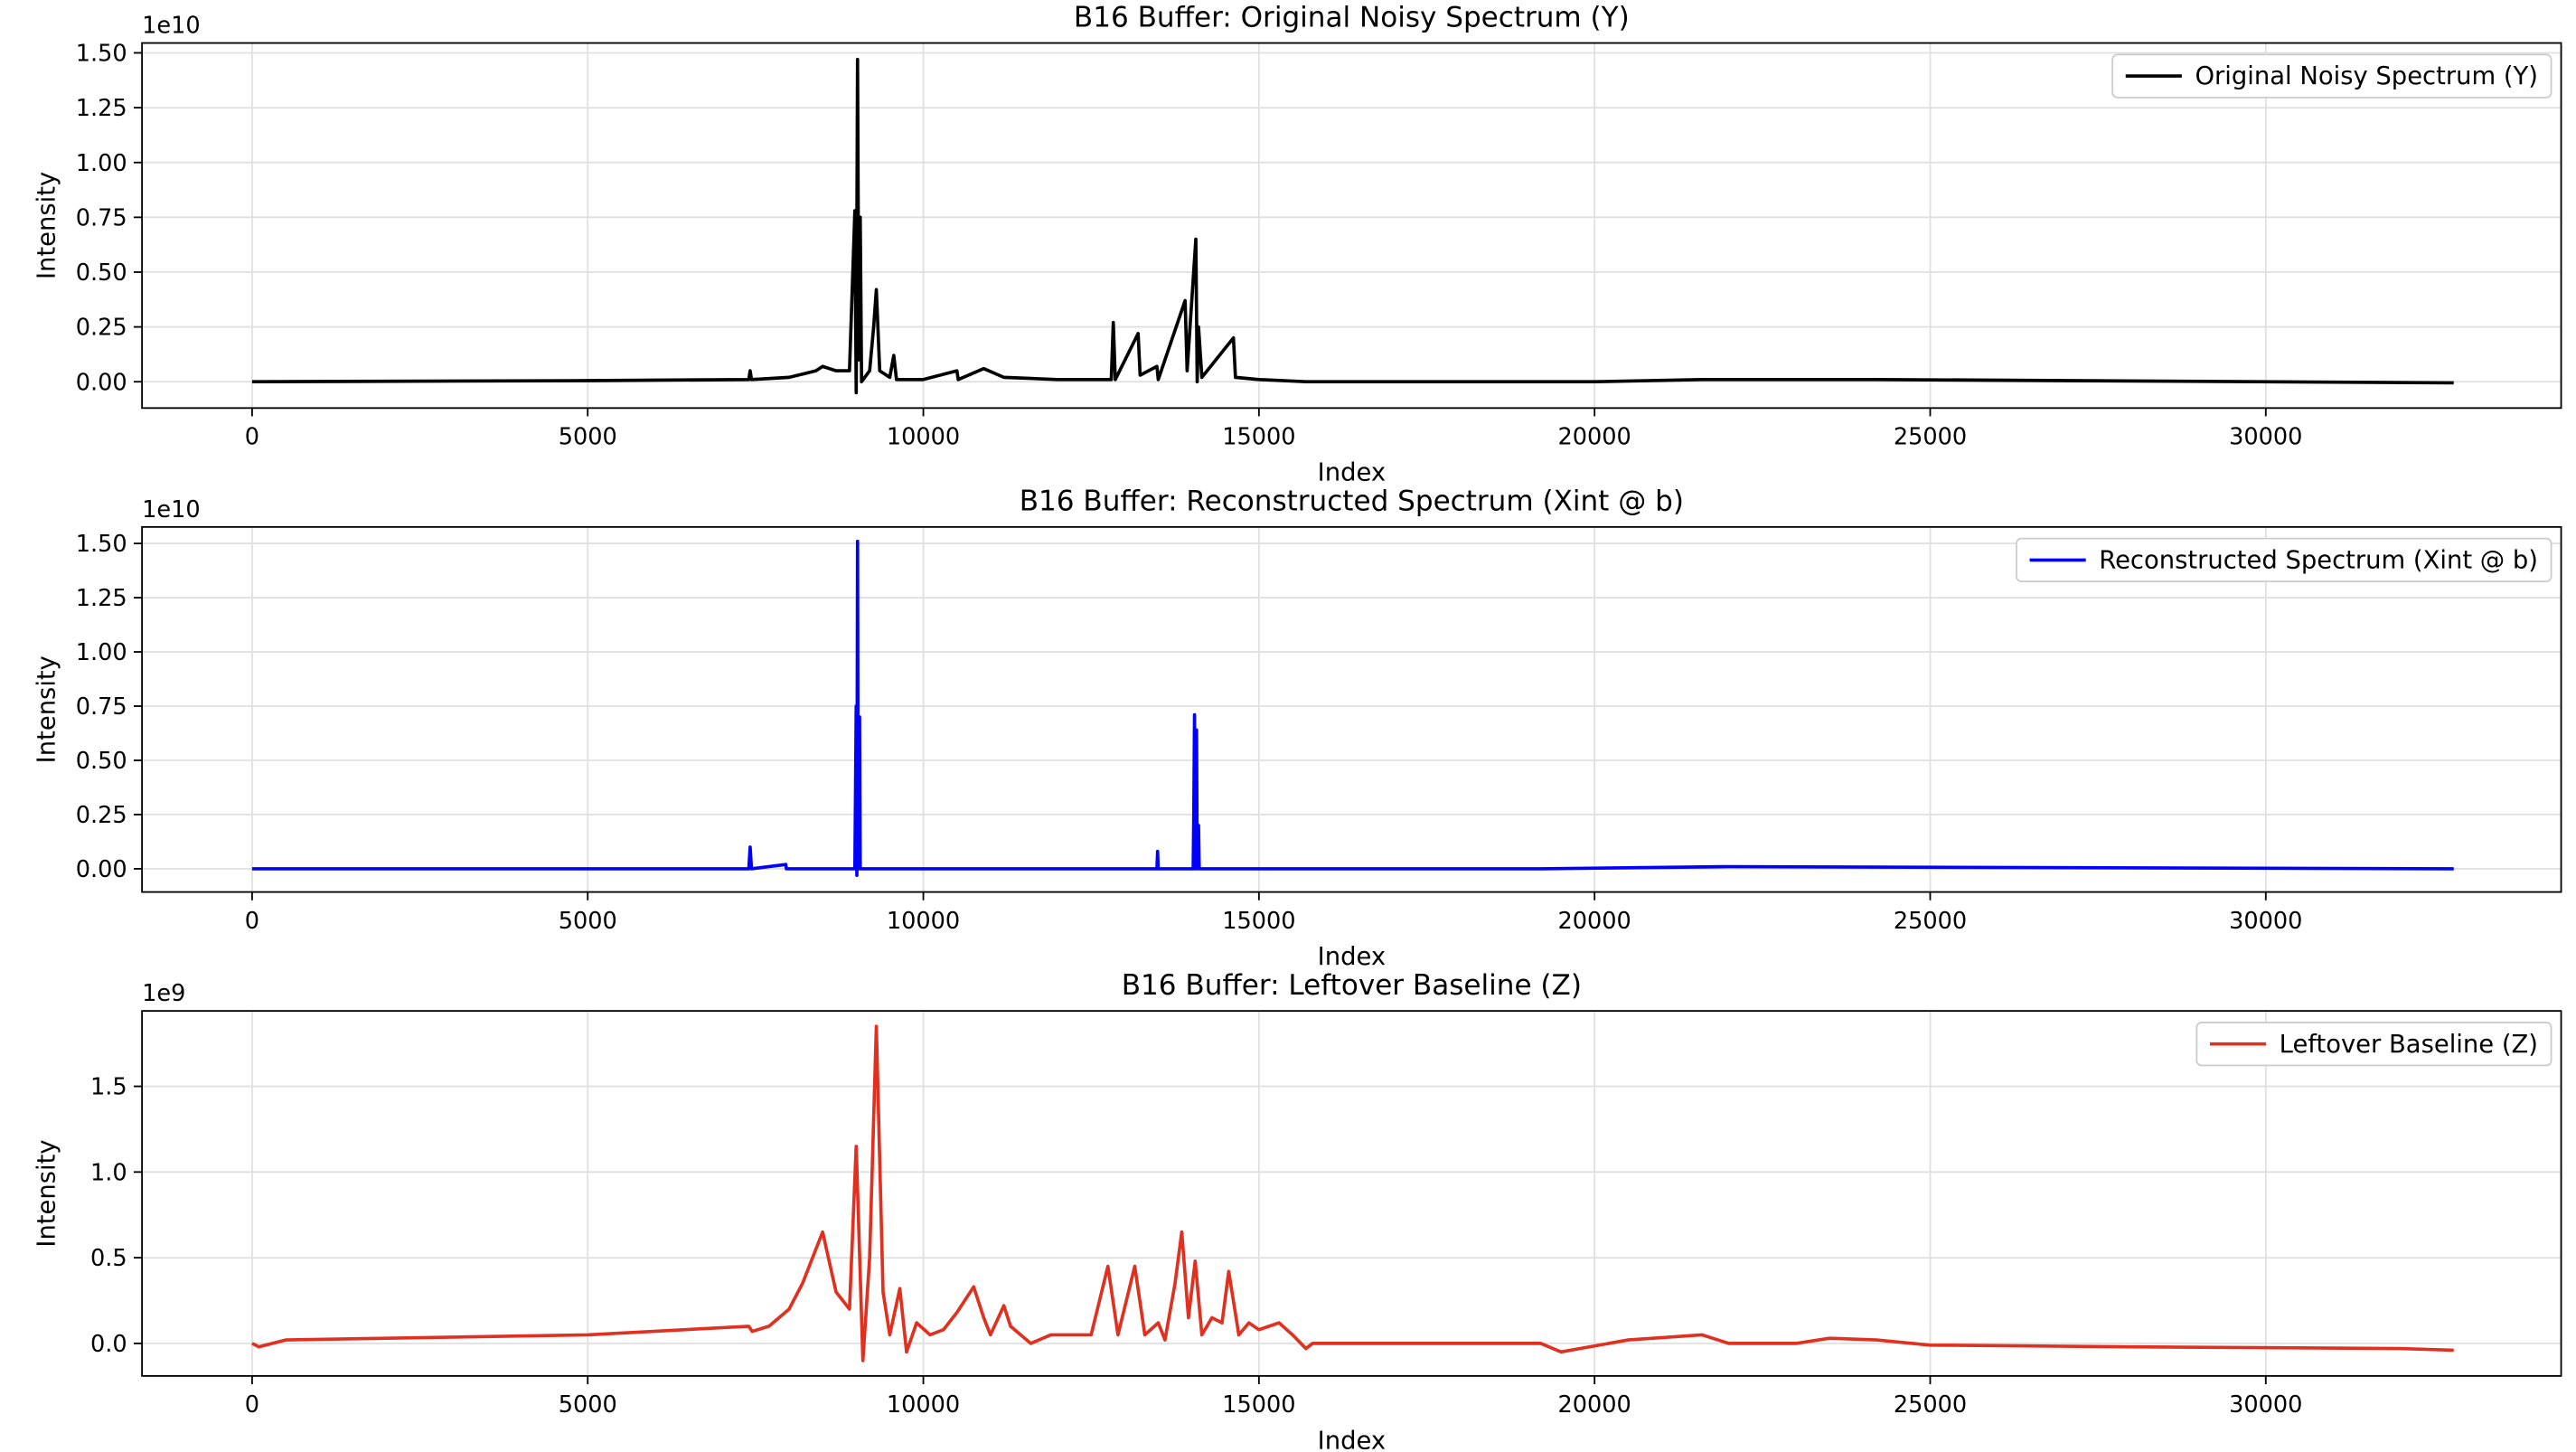  I want to click on legend: Reconstructed Spectrum (Xint @ b), so click(2284, 560).